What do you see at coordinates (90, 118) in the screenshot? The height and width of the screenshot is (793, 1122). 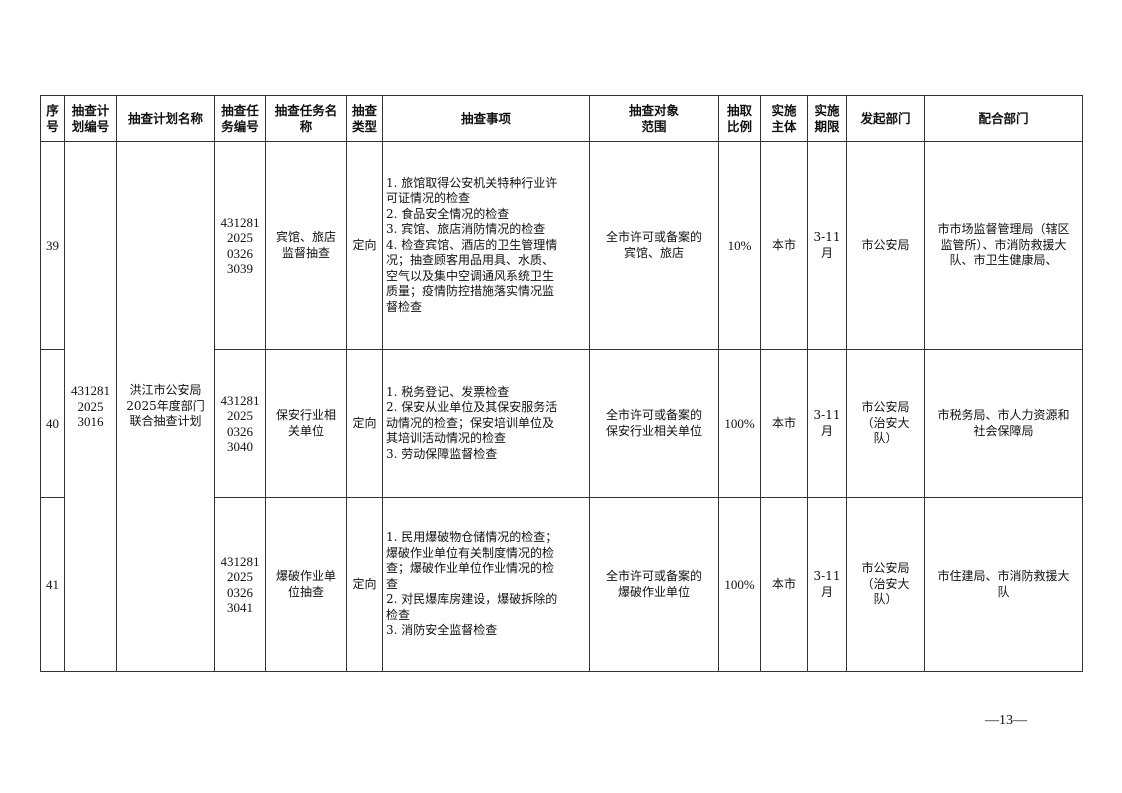 I see `header-plan-id: 抽查计 划编号` at bounding box center [90, 118].